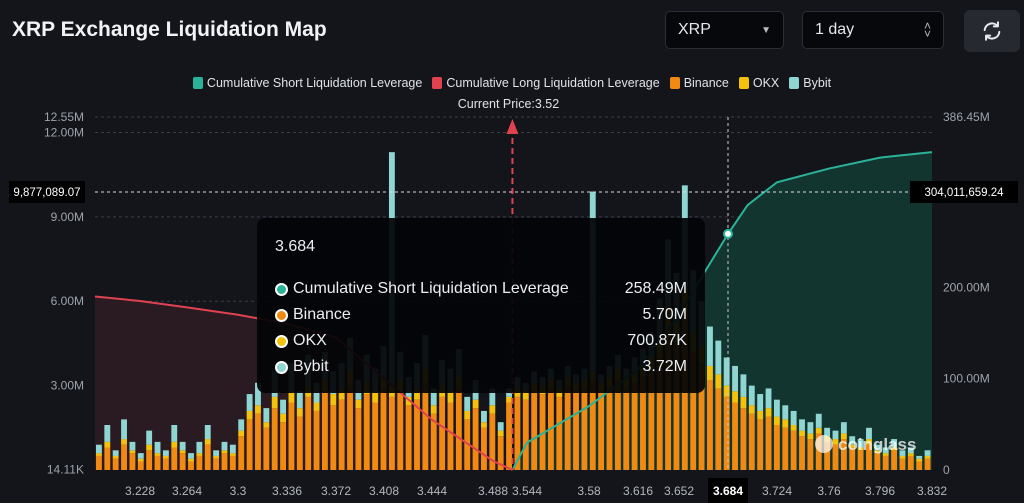 This screenshot has height=503, width=1024. Describe the element at coordinates (287, 491) in the screenshot. I see `x-tick-label: 3.336` at that location.